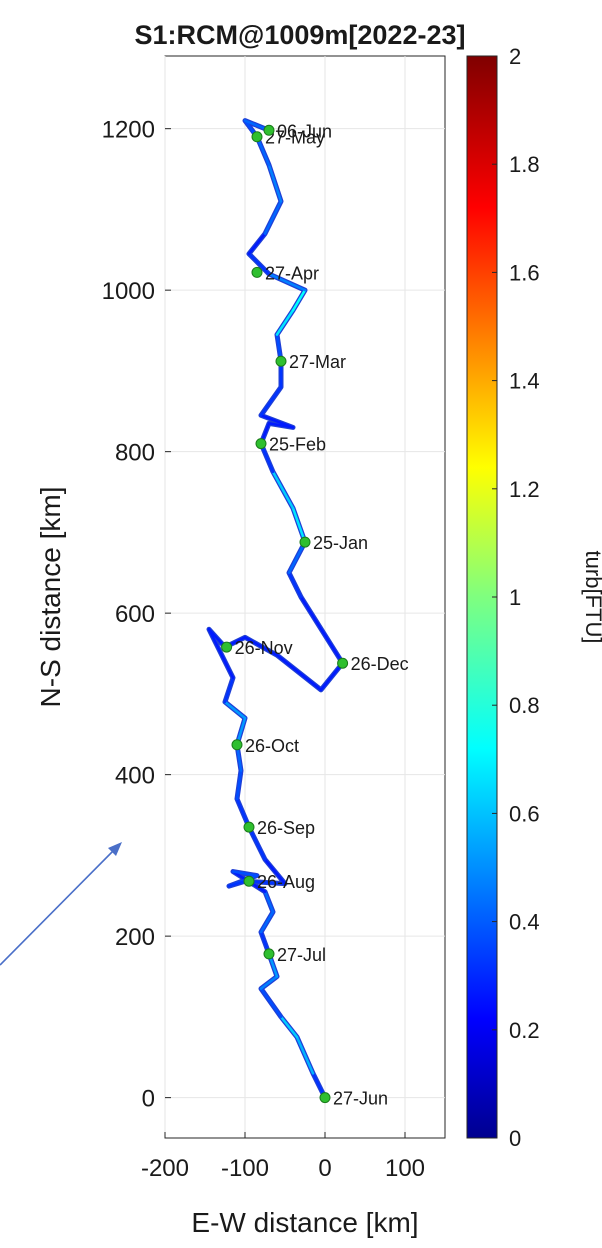  I want to click on date-label: 27-Mar, so click(317, 362).